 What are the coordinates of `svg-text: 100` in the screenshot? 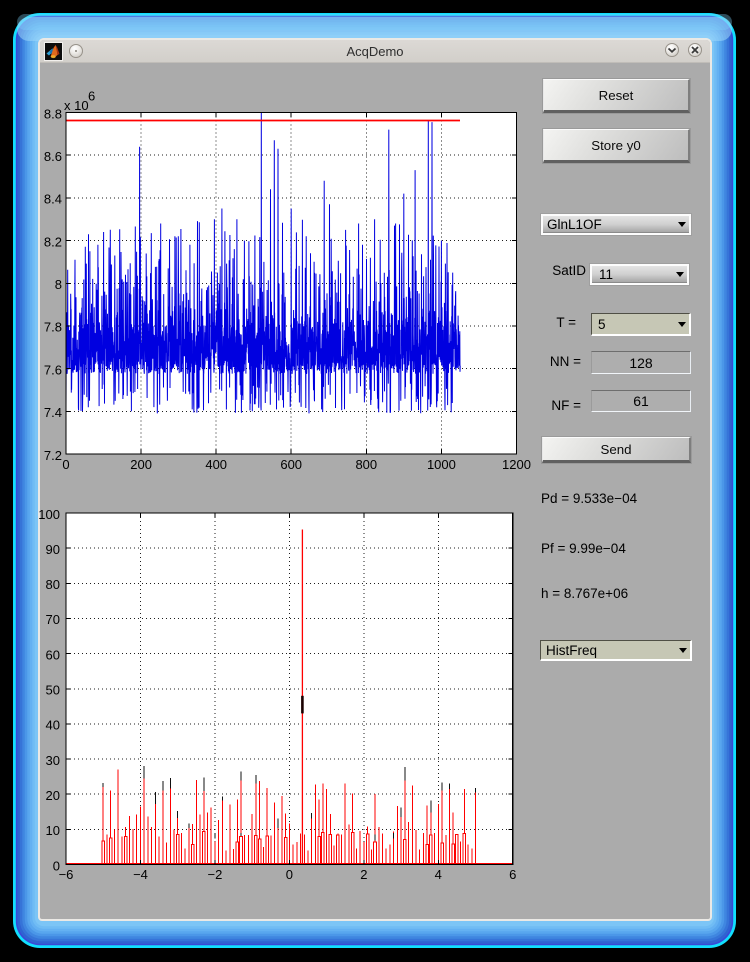 It's located at (49, 514).